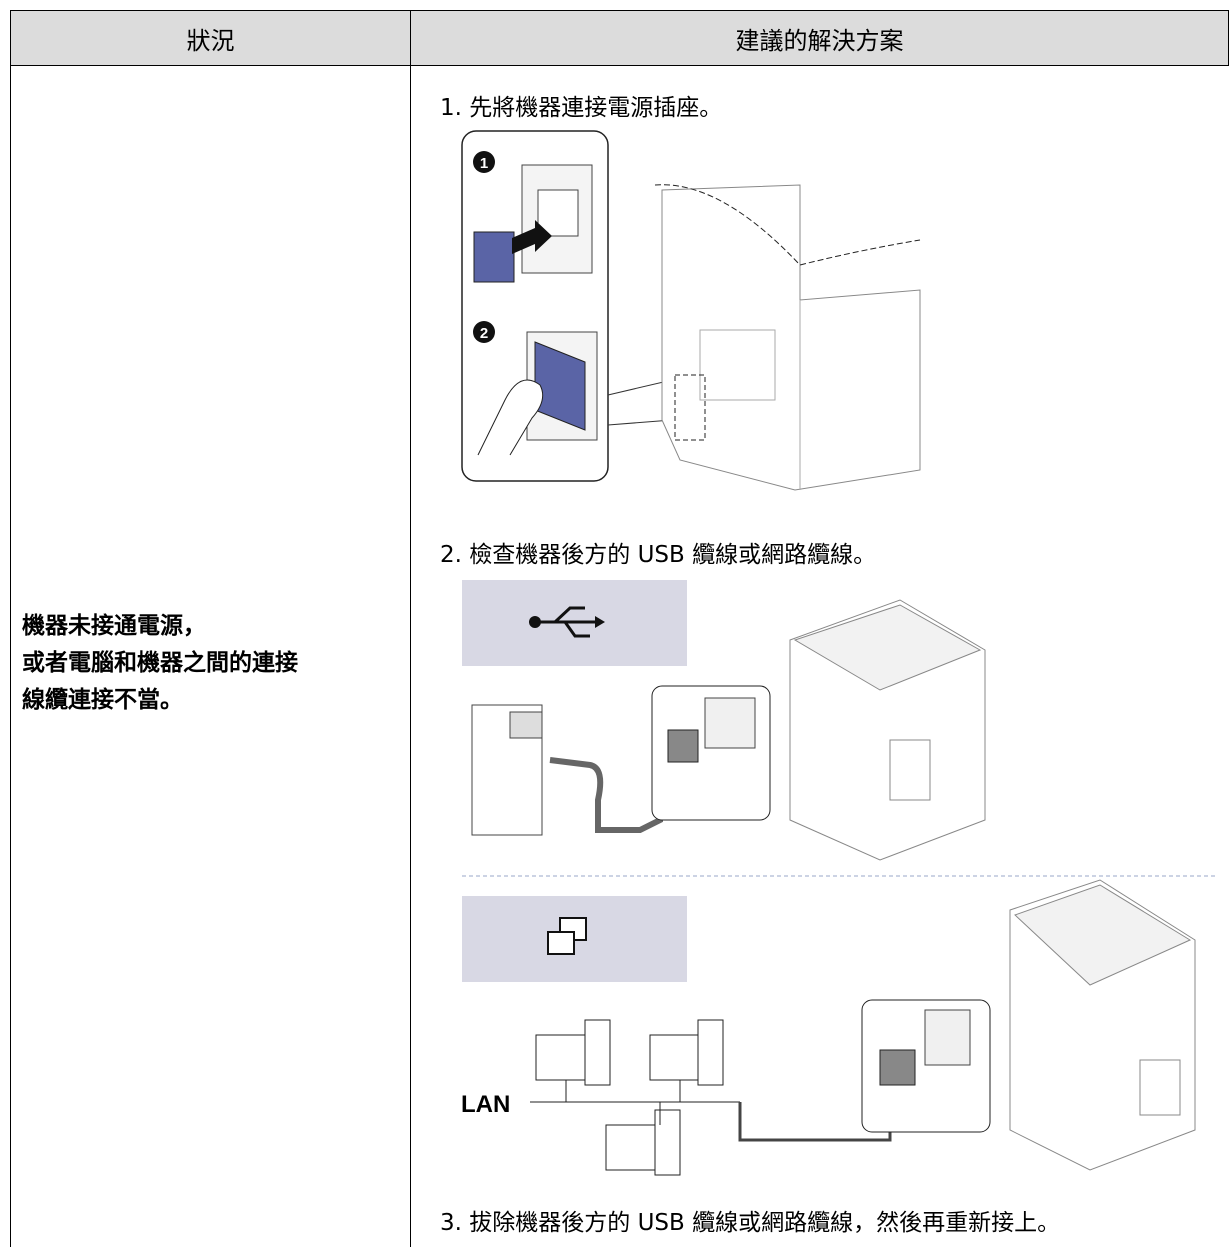 The width and height of the screenshot is (1229, 1247). I want to click on situation-line: 或者電腦和機器之間的連接, so click(160, 663).